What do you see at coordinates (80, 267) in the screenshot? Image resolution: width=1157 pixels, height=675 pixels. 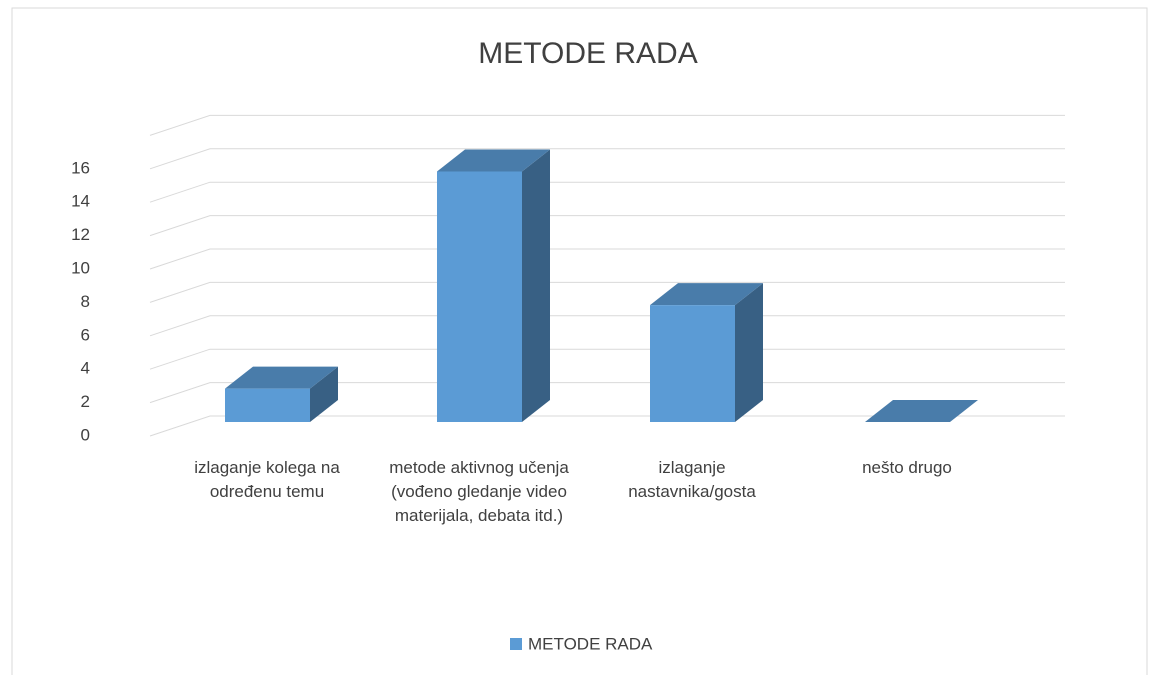 I see `y-tick-label: 10` at bounding box center [80, 267].